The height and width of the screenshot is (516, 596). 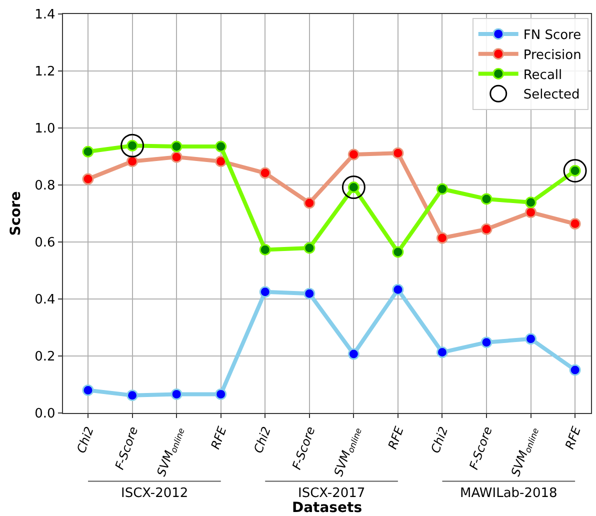 I want to click on text: ISCX-2017, so click(x=332, y=493).